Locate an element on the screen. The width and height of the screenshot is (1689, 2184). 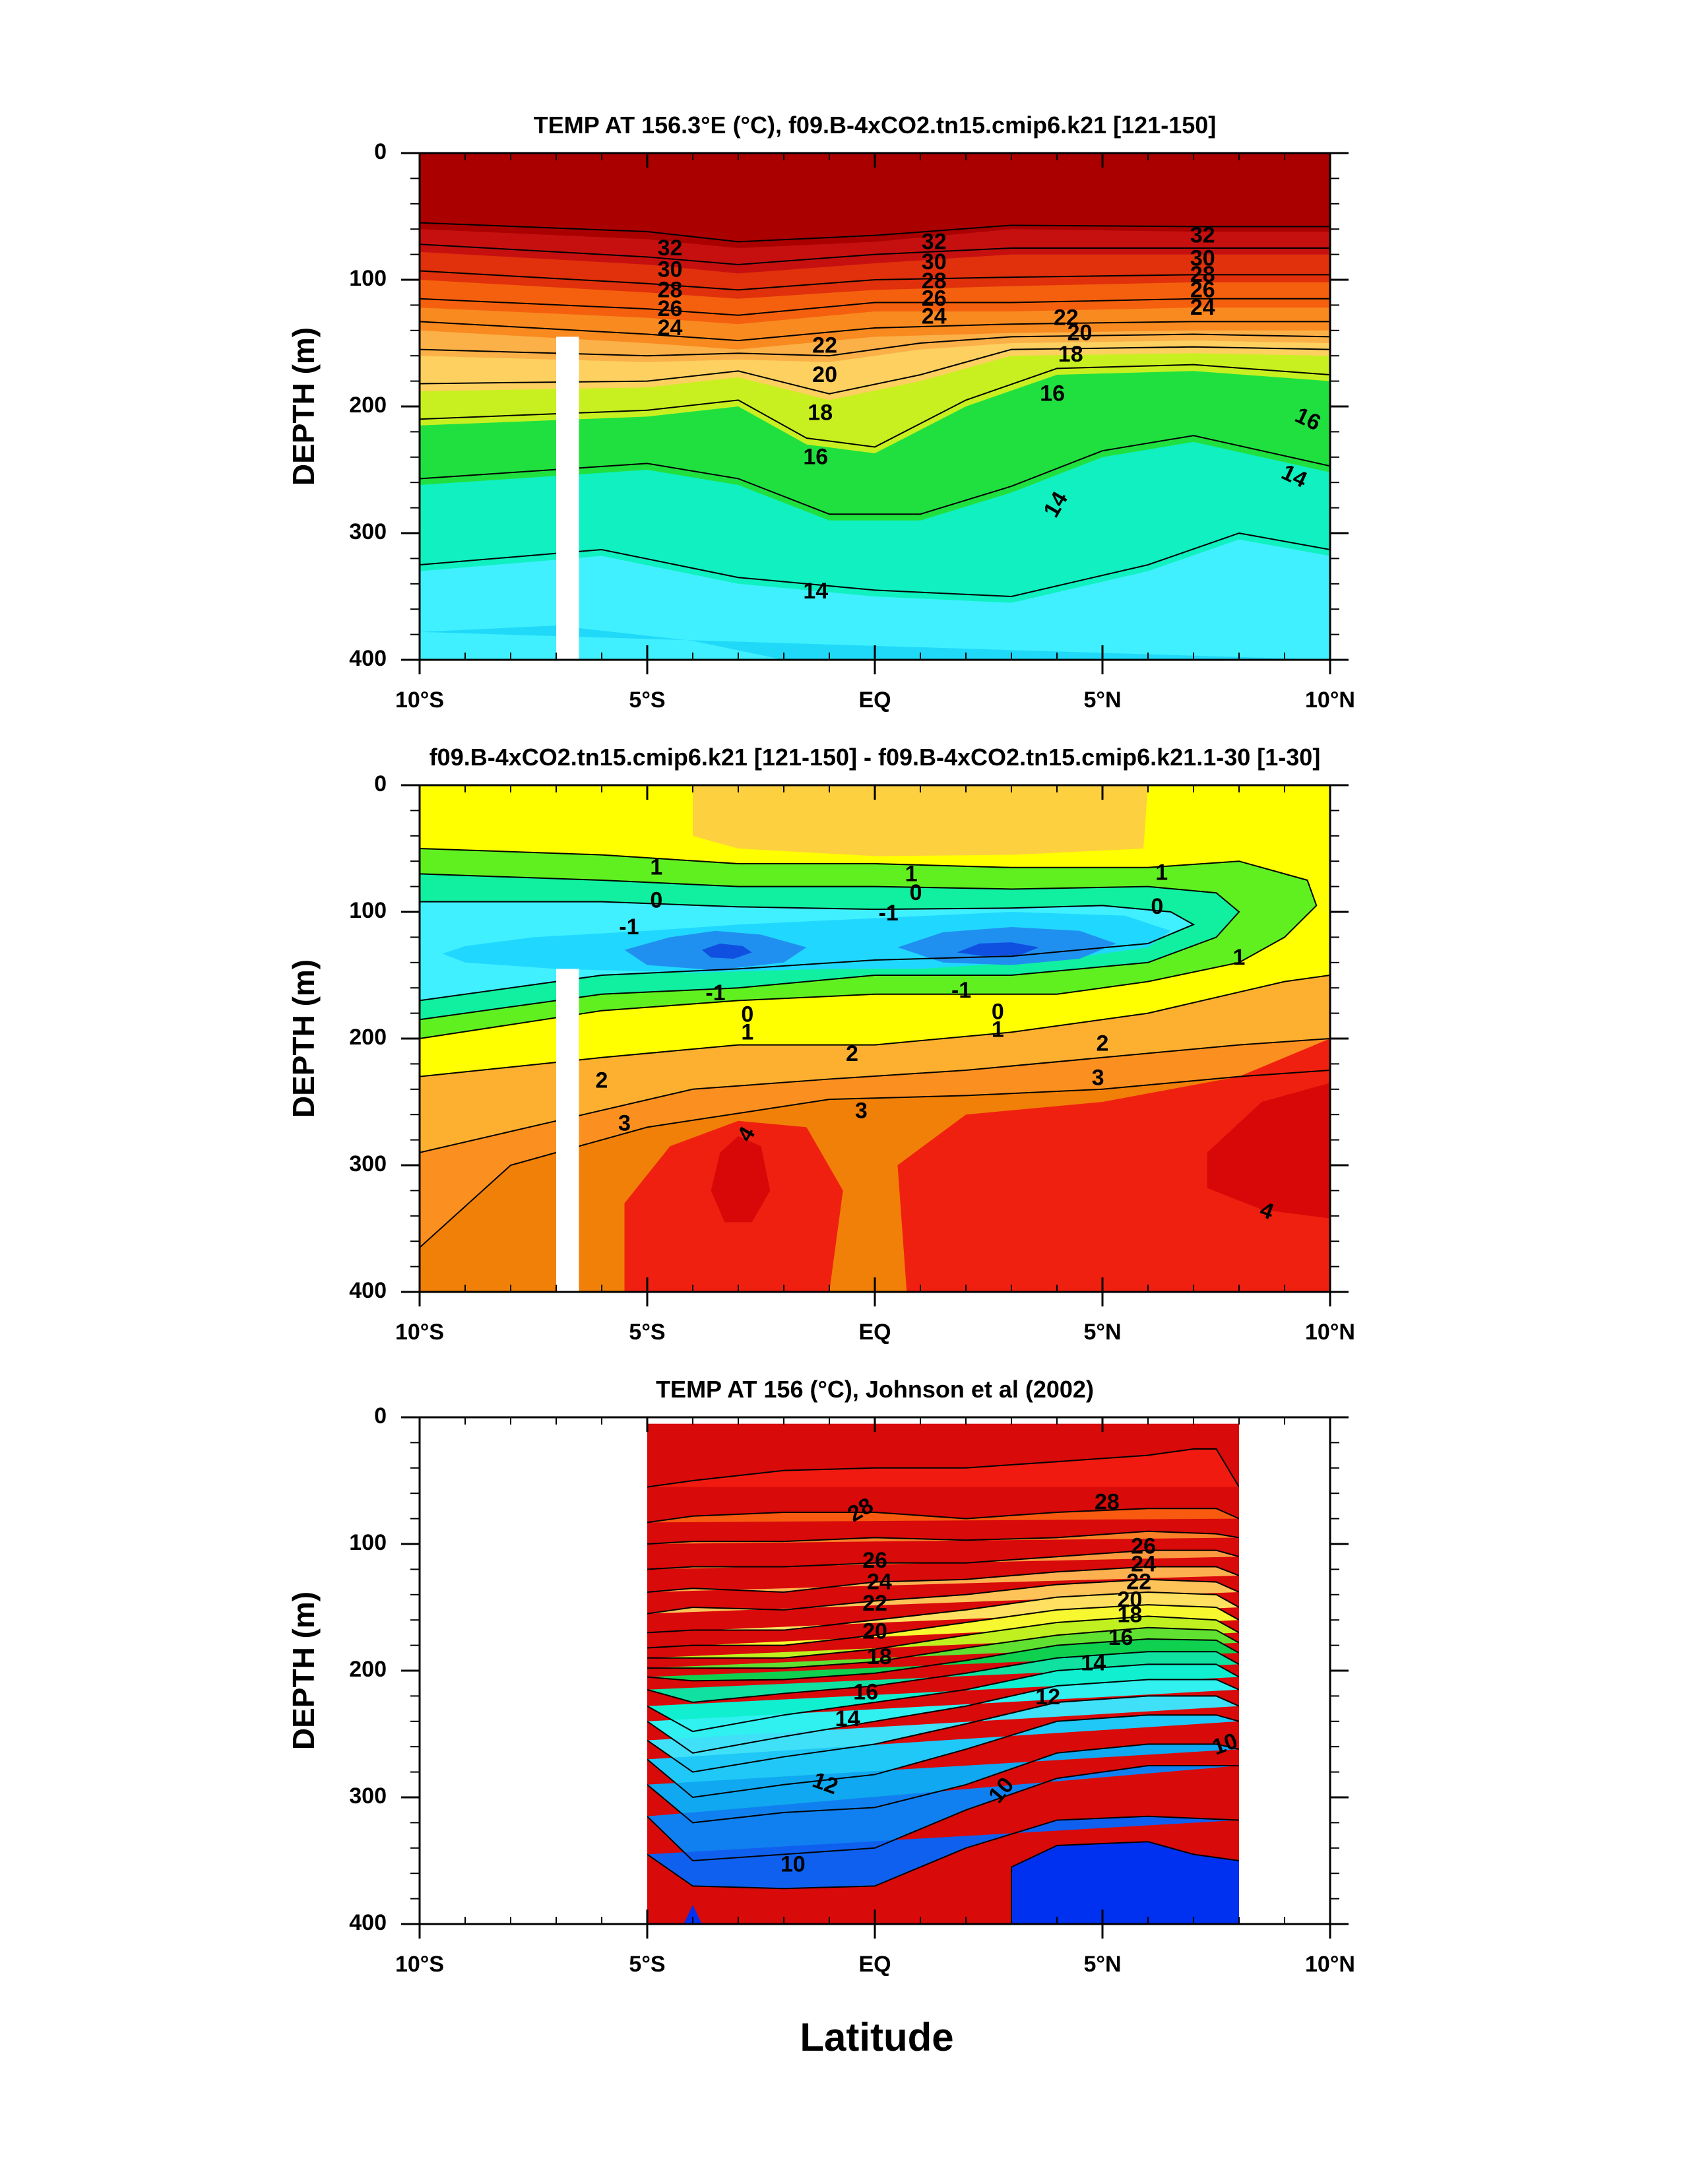
contour-label: 28 is located at coordinates (934, 281).